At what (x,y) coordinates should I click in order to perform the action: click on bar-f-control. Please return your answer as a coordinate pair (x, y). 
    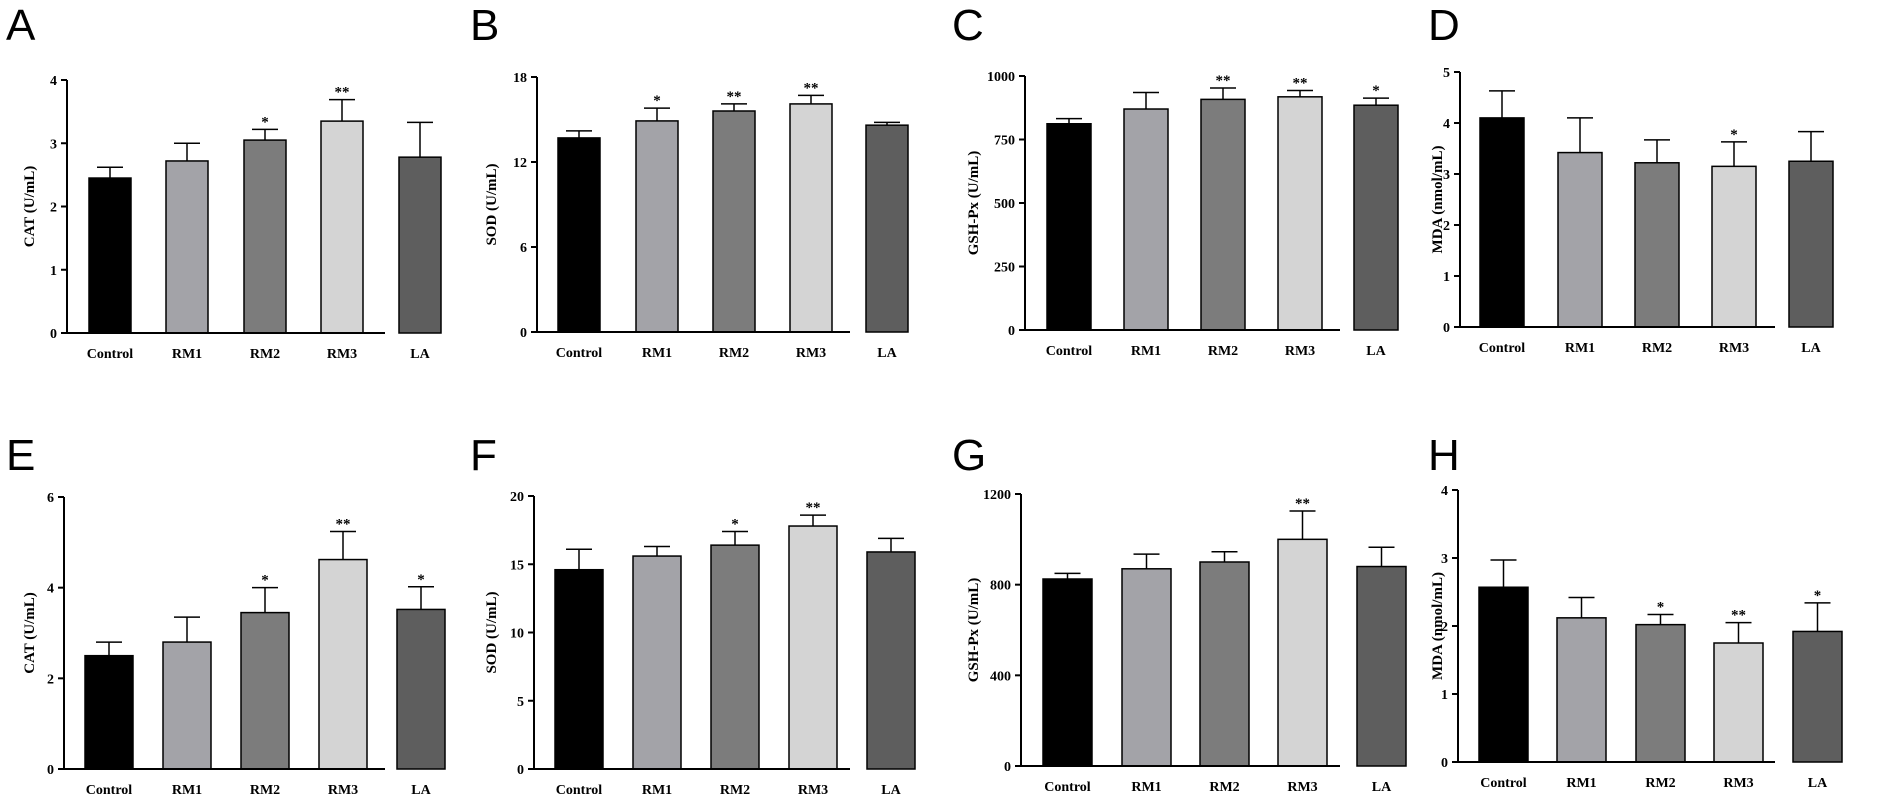
    Looking at the image, I should click on (579, 669).